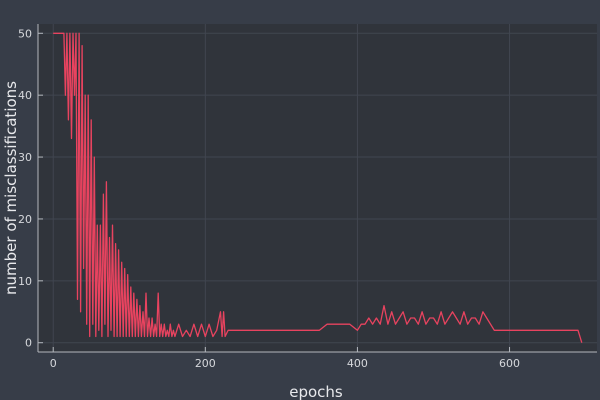 This screenshot has width=600, height=400. Describe the element at coordinates (28, 343) in the screenshot. I see `y-tick-label: 0` at that location.